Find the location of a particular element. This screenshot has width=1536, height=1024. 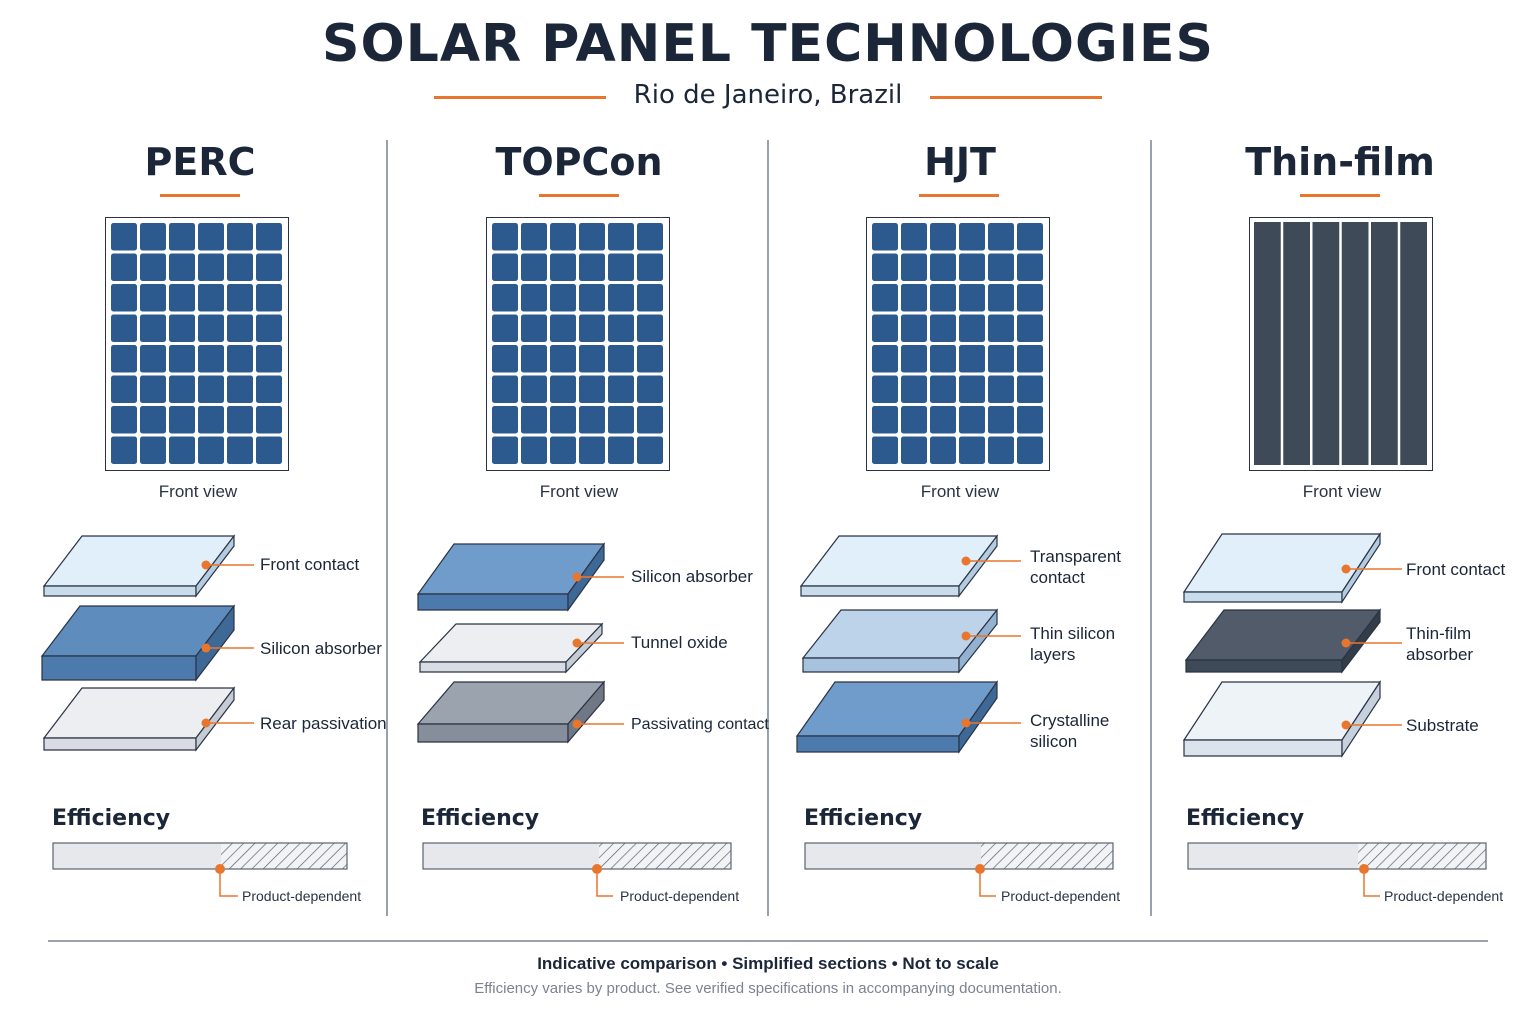

layer-rear-passivation is located at coordinates (148, 719).